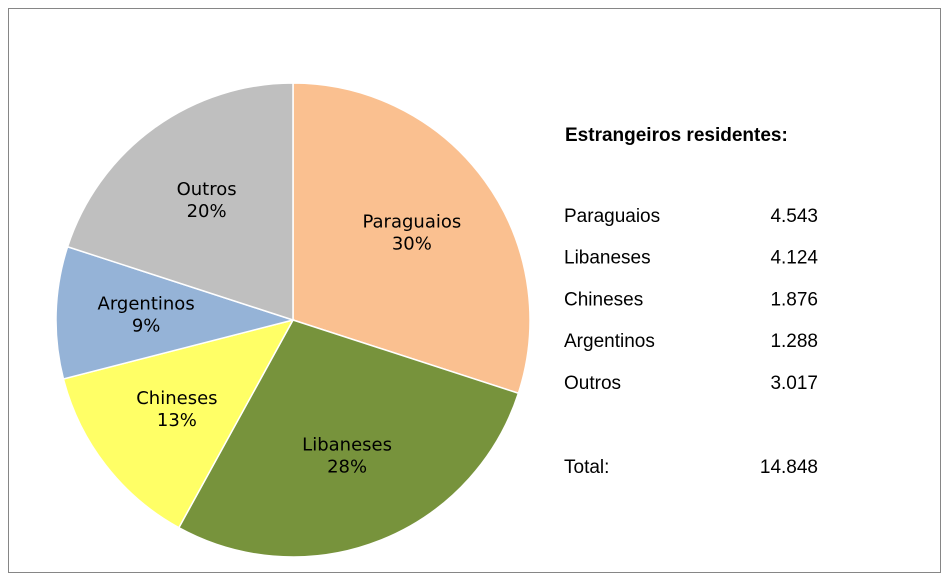 The height and width of the screenshot is (581, 949). What do you see at coordinates (794, 383) in the screenshot?
I see `table-value: 3.017` at bounding box center [794, 383].